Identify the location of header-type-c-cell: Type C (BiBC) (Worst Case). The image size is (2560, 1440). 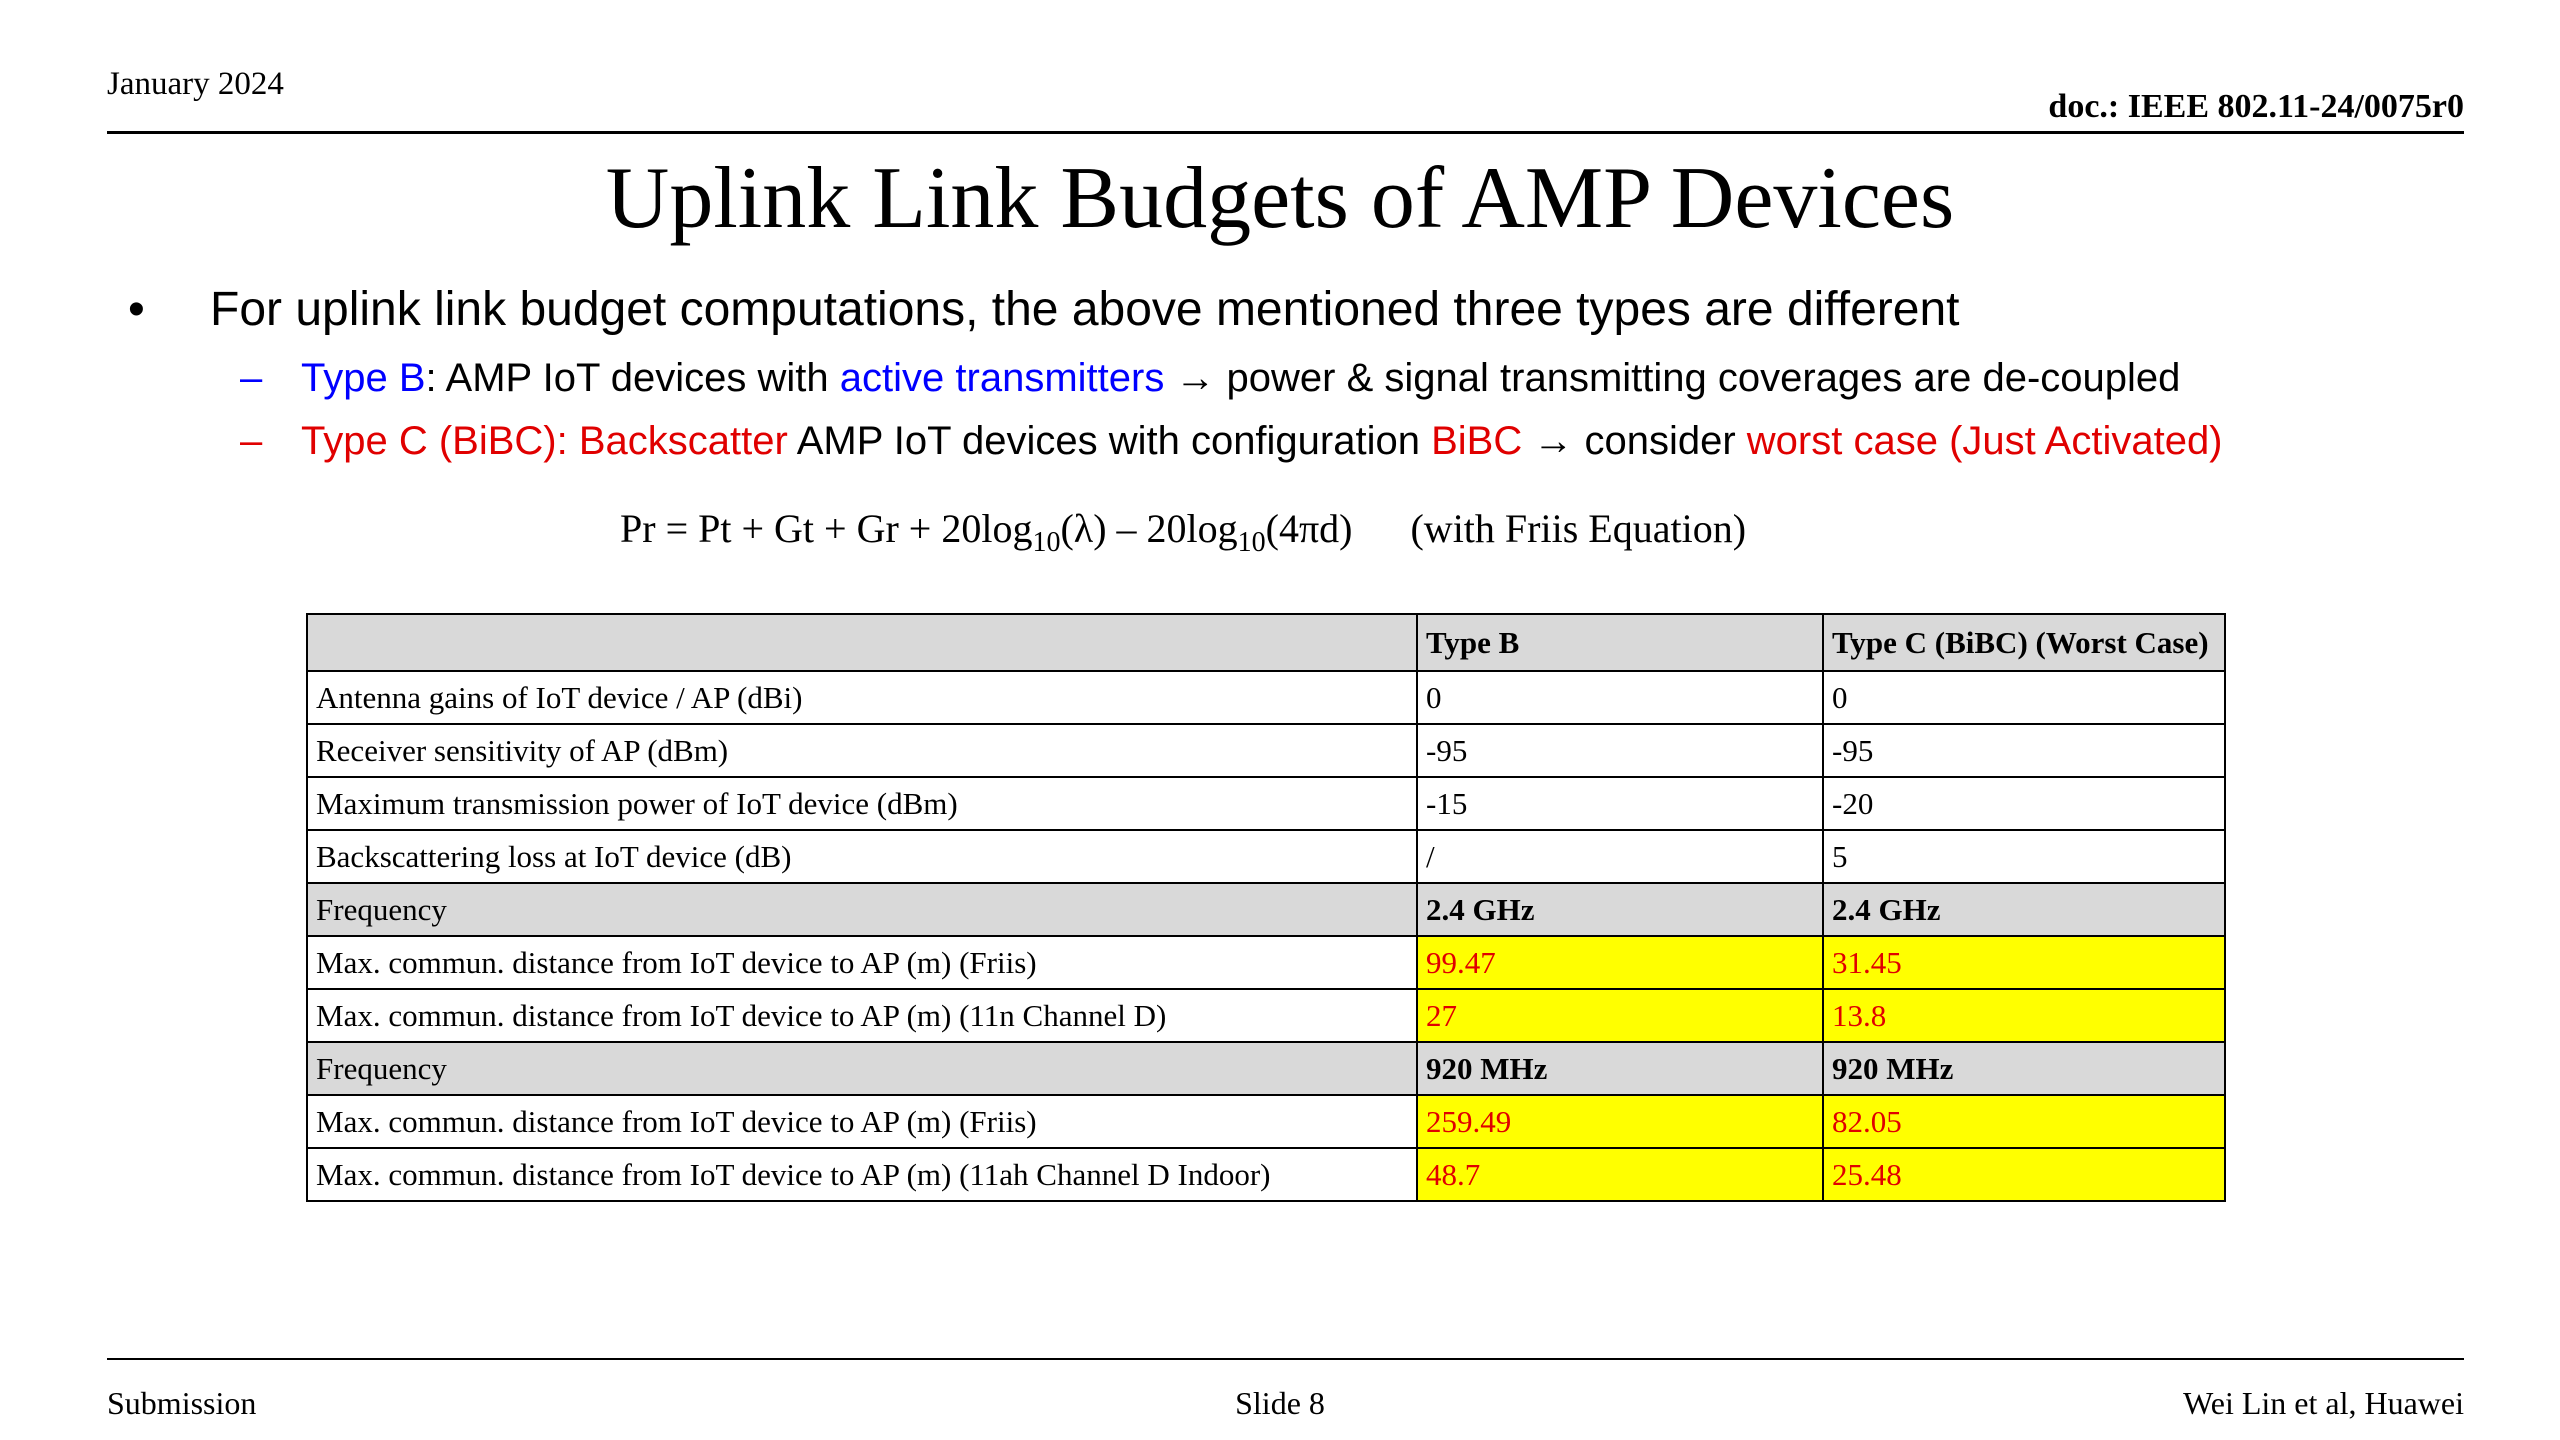
(2024, 642).